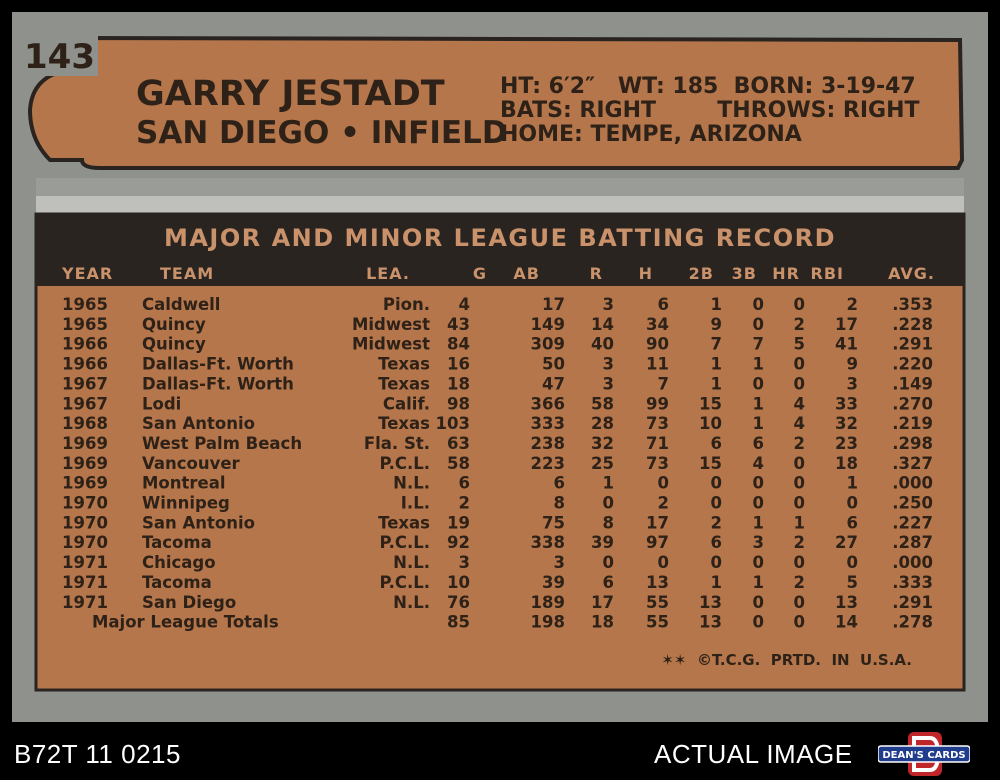 This screenshot has height=780, width=1000. I want to click on team-position: SAN DIEGO • INFIELD, so click(322, 133).